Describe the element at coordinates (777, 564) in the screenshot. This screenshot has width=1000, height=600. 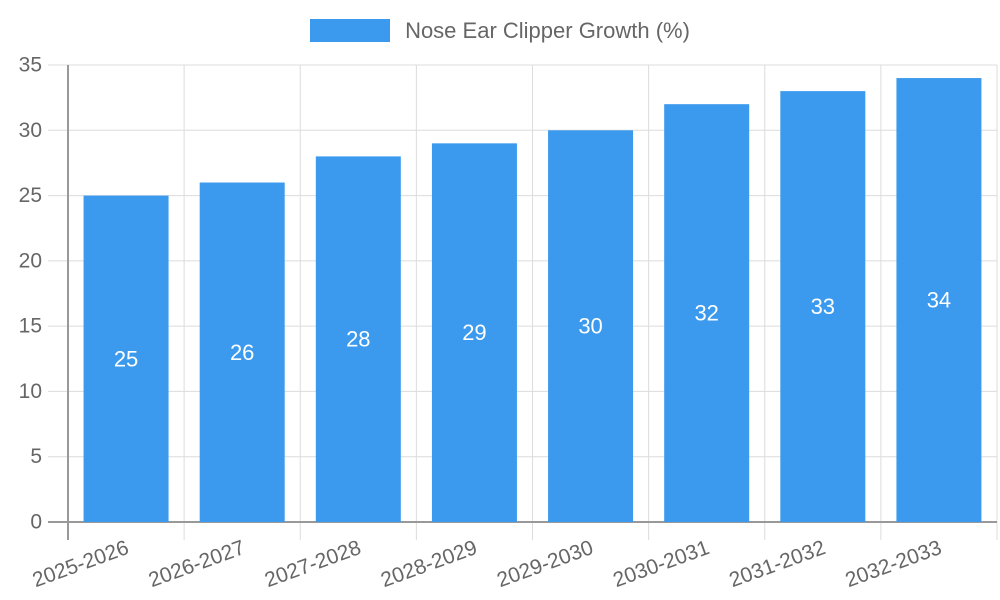
I see `x-axis-tick-label: 2031-2032` at that location.